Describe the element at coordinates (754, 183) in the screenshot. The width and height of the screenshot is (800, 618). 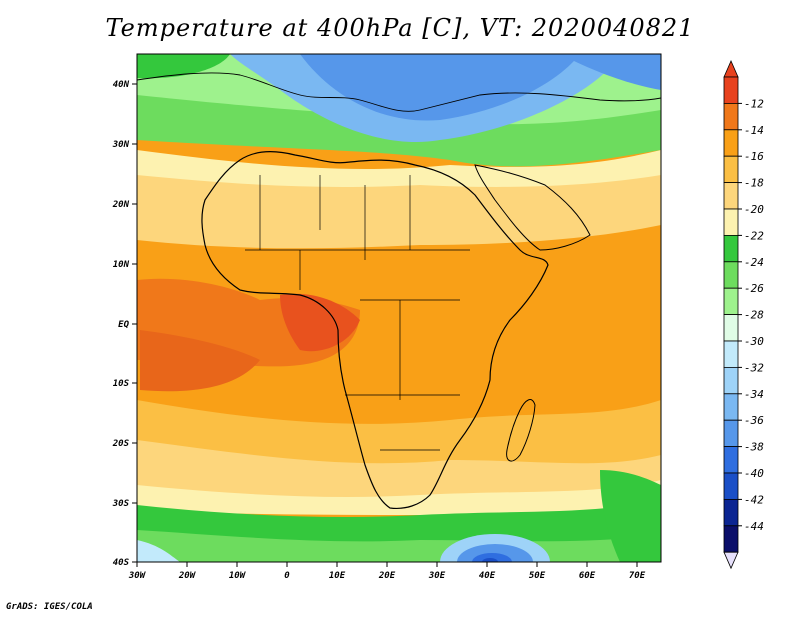
I see `colorbar-level-label: -18` at that location.